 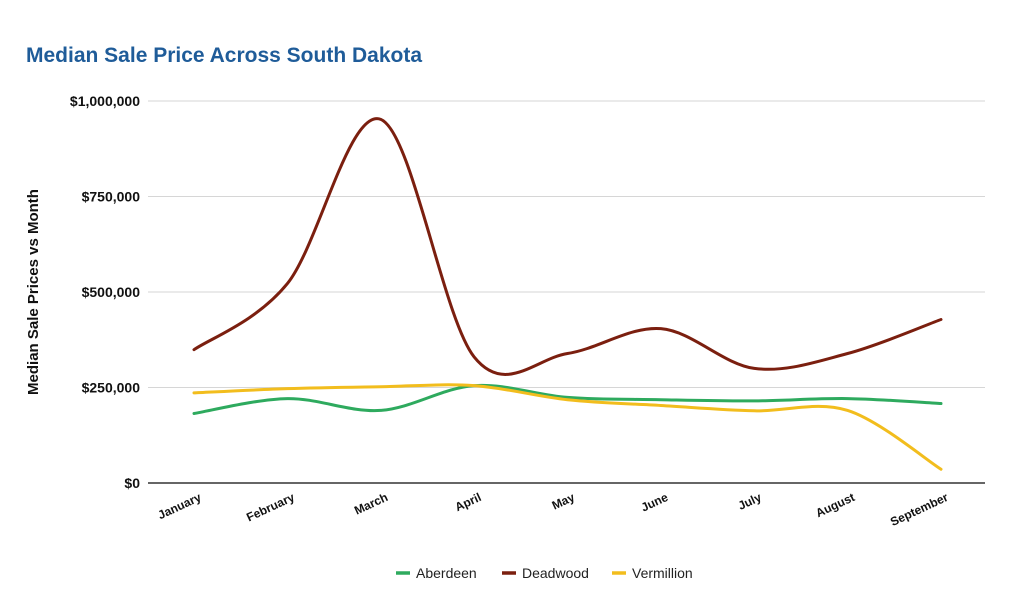 I want to click on x-tick-label: January, so click(x=180, y=506).